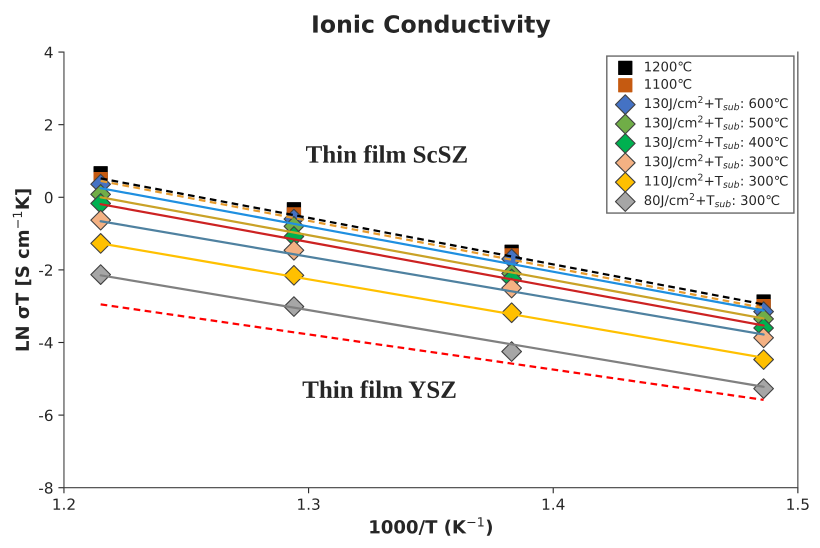 The width and height of the screenshot is (820, 548). Describe the element at coordinates (431, 26) in the screenshot. I see `chart-title: Ionic Conductivity` at that location.